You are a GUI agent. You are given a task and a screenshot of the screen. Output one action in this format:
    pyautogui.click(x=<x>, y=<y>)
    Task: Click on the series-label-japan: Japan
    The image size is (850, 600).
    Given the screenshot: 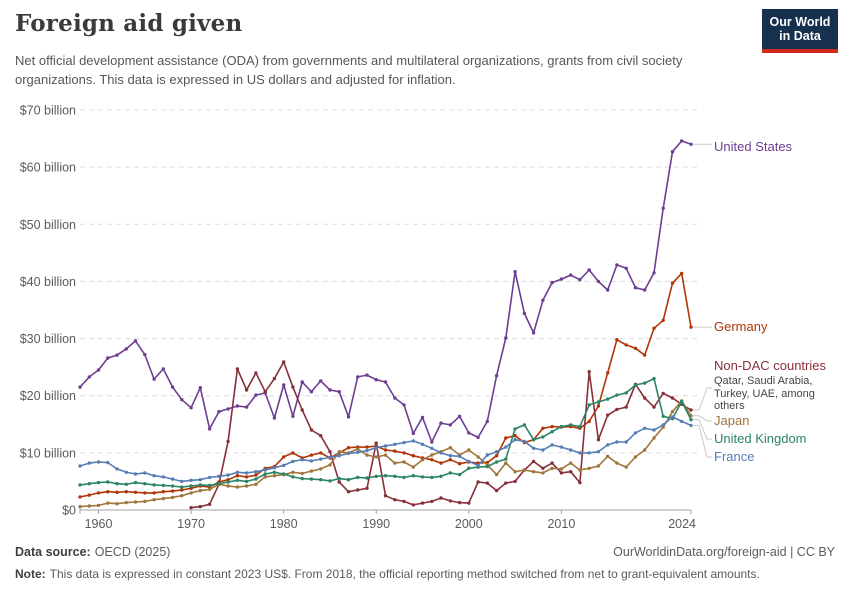 What is the action you would take?
    pyautogui.click(x=731, y=421)
    